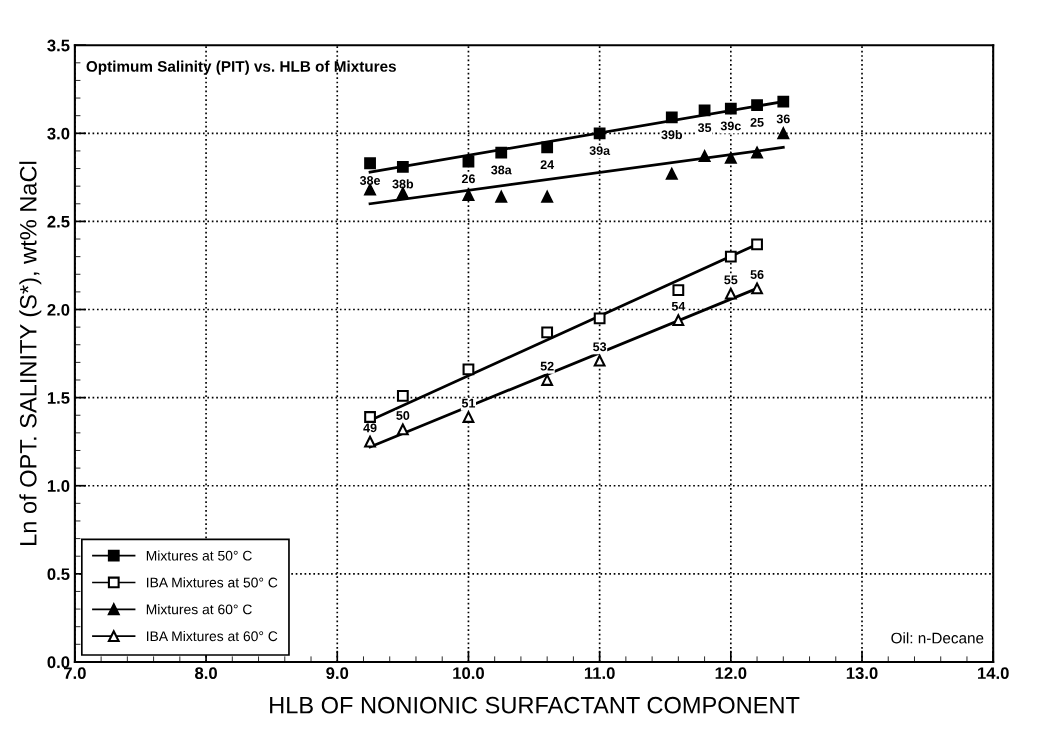 The image size is (1040, 729). I want to click on annotation: 38a, so click(501, 170).